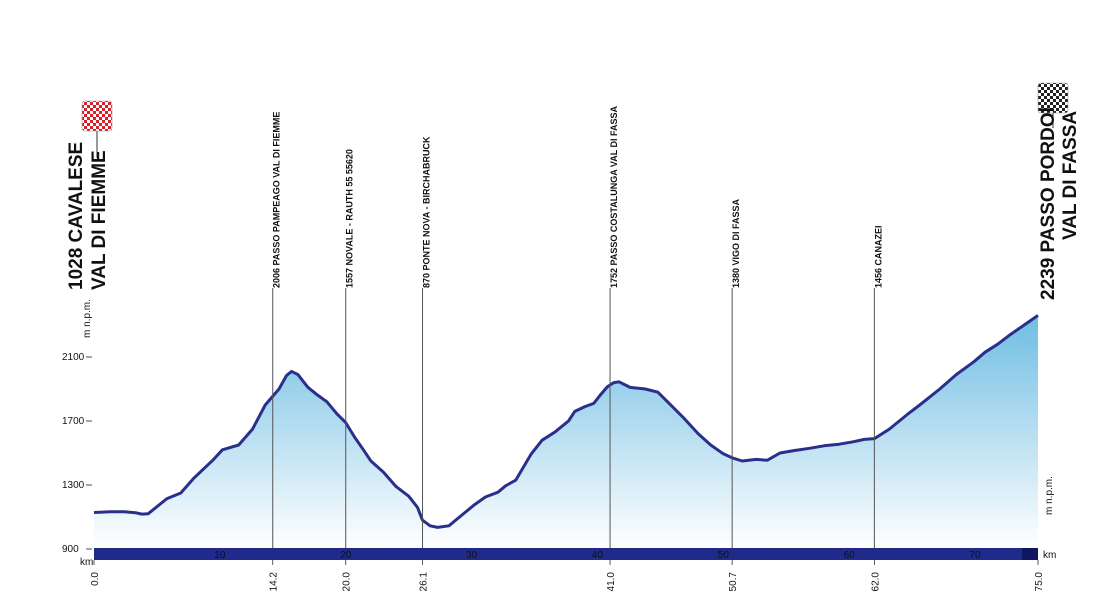  Describe the element at coordinates (424, 582) in the screenshot. I see `x-km-label: 26.1` at that location.